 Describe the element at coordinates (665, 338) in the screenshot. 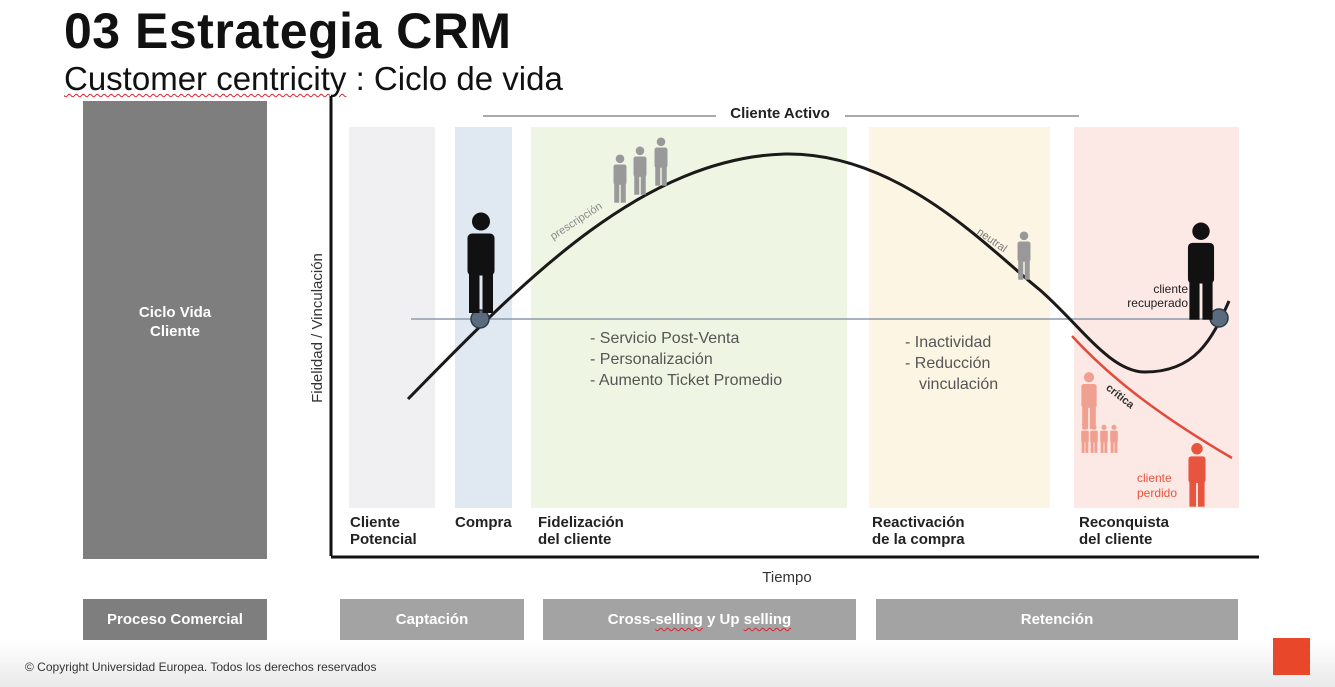

I see `fidelizacion-item-1: - Servicio Post-Venta` at that location.